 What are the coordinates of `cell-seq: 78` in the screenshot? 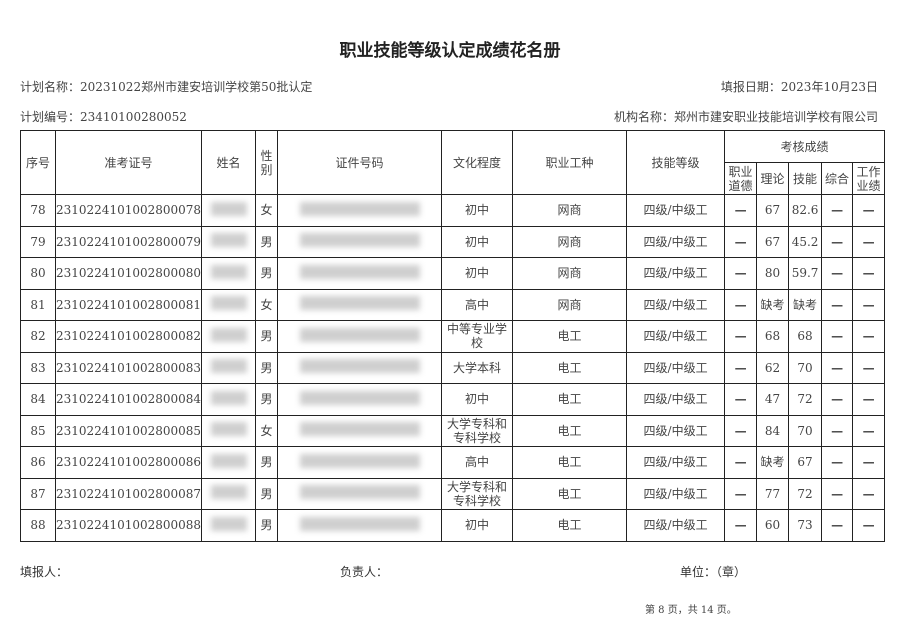 It's located at (38, 210).